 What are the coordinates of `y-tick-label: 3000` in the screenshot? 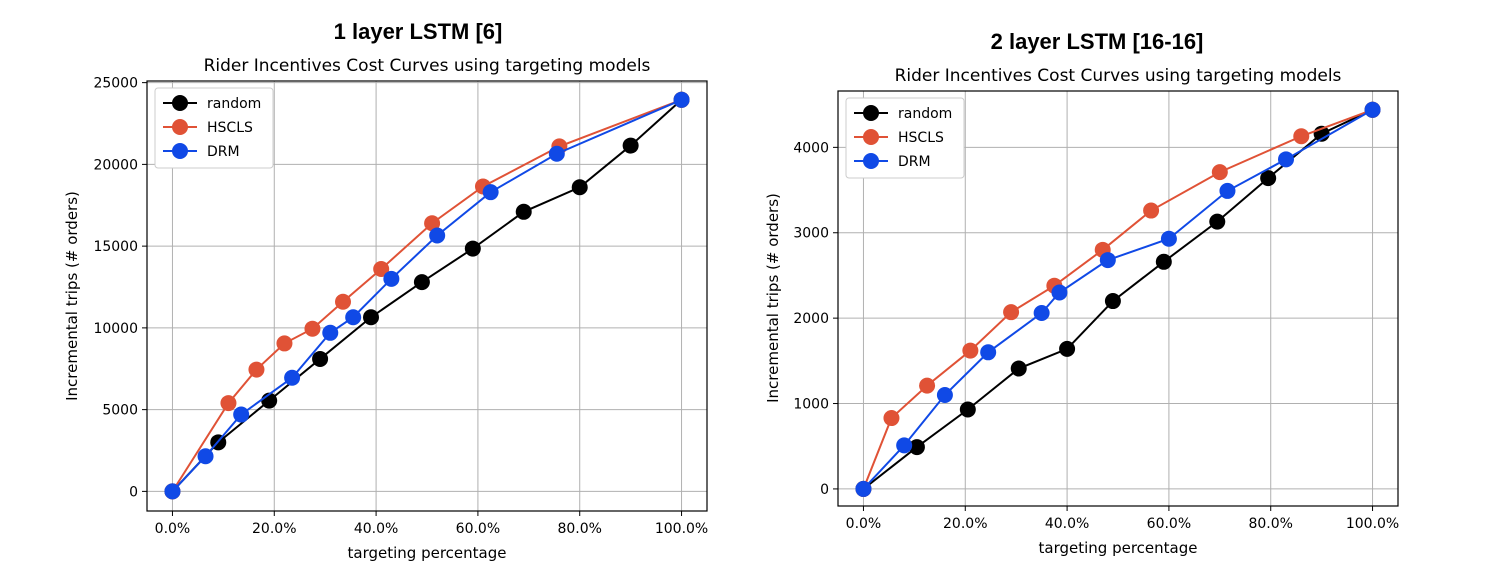 It's located at (811, 234).